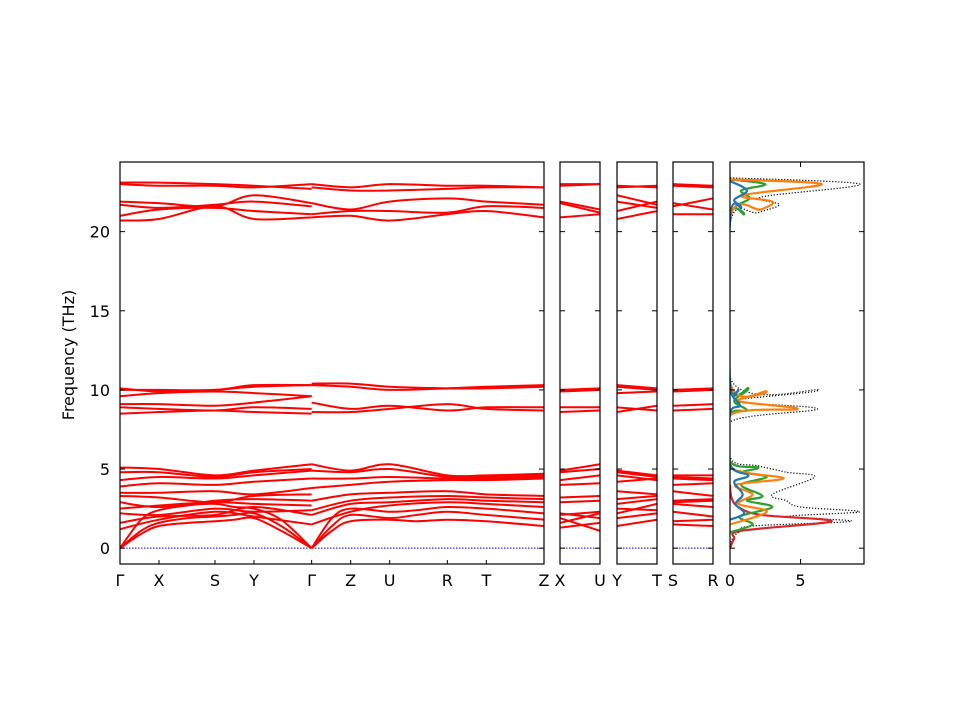 The image size is (960, 720). What do you see at coordinates (311, 580) in the screenshot?
I see `k-point-label: Γ` at bounding box center [311, 580].